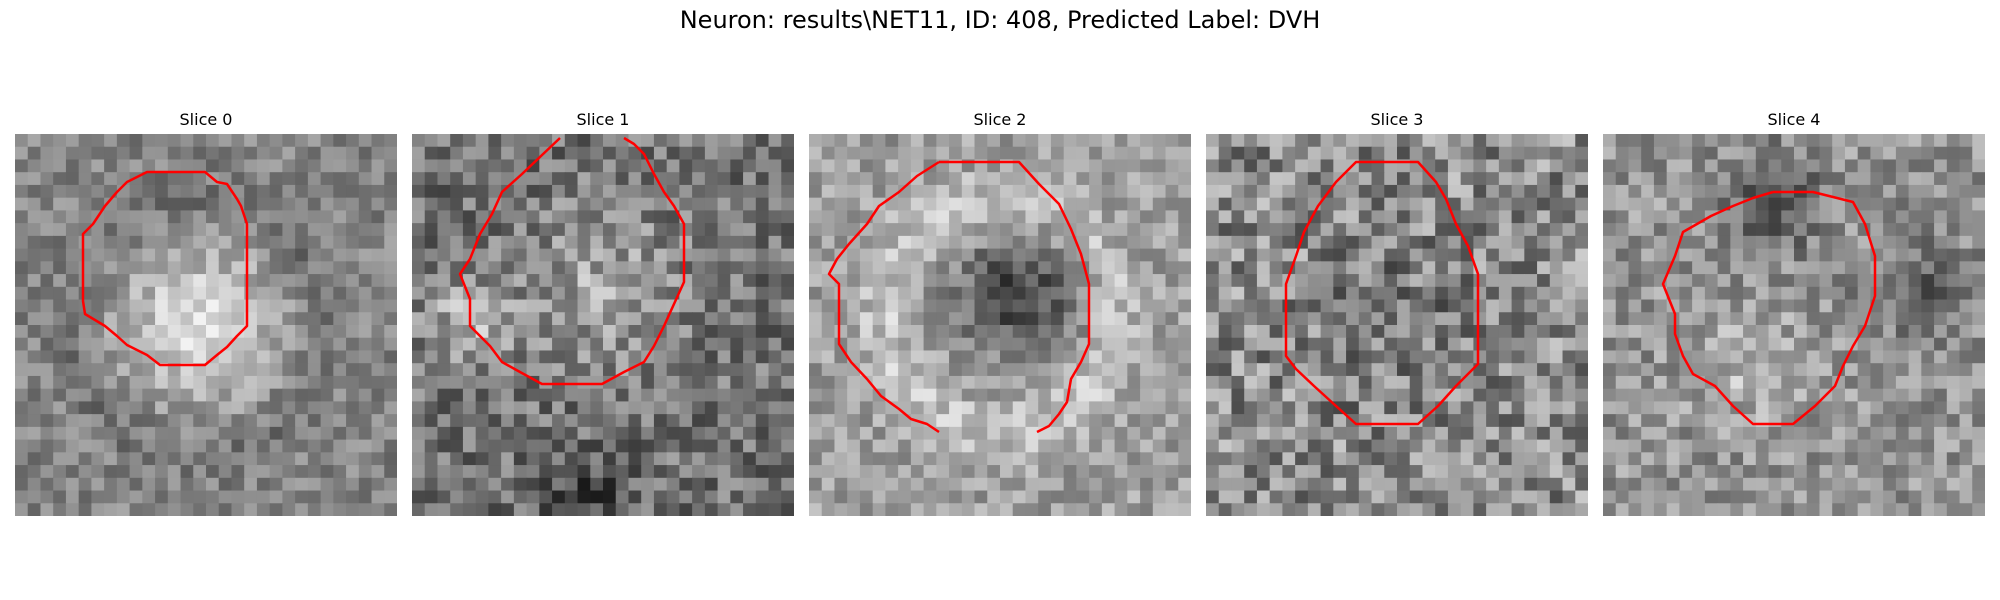 Image resolution: width=2000 pixels, height=600 pixels. Describe the element at coordinates (603, 119) in the screenshot. I see `slice-title-1: Slice 1` at that location.